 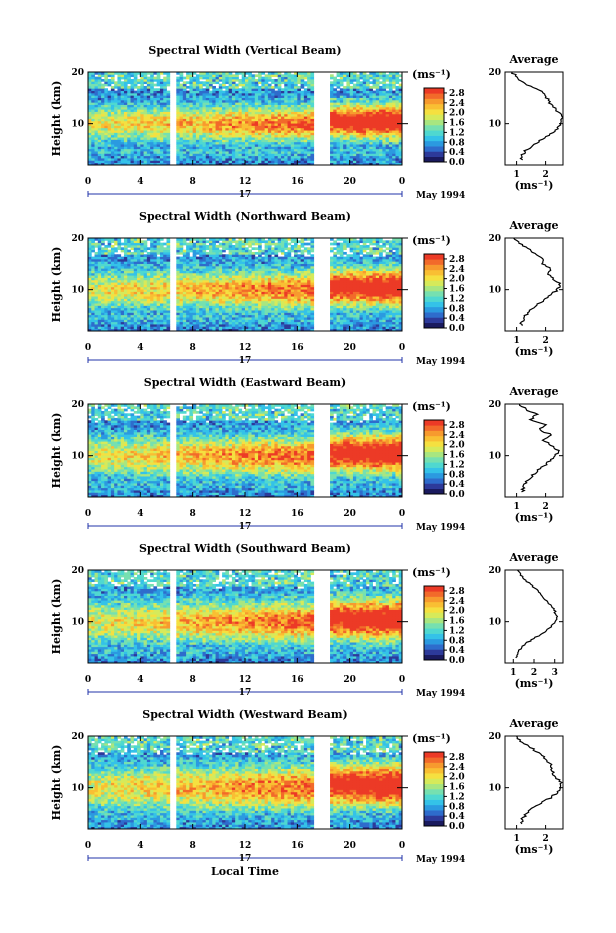 I want to click on colorbar-tick-label: 1.2, so click(x=457, y=133).